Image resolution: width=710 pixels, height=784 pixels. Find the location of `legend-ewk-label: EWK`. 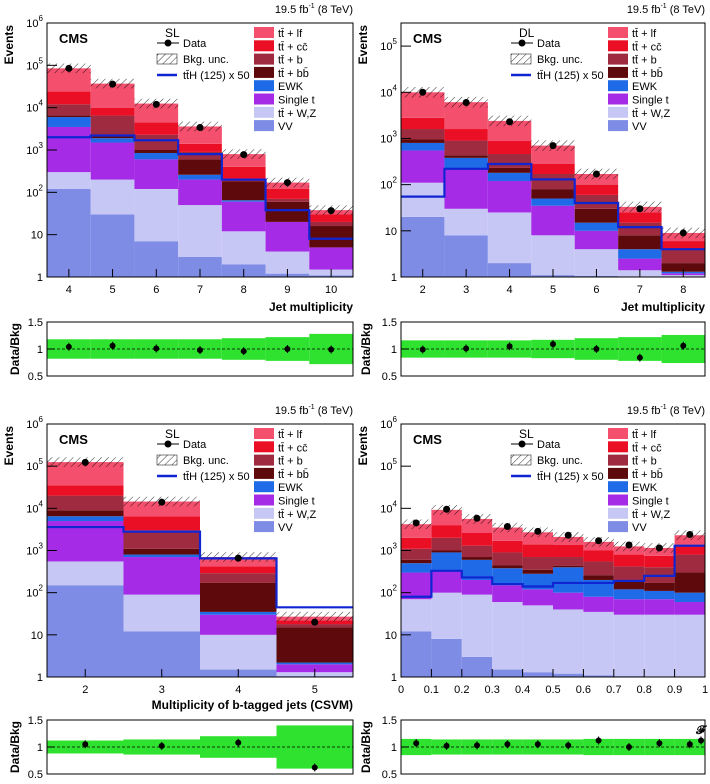

legend-ewk-label: EWK is located at coordinates (645, 87).